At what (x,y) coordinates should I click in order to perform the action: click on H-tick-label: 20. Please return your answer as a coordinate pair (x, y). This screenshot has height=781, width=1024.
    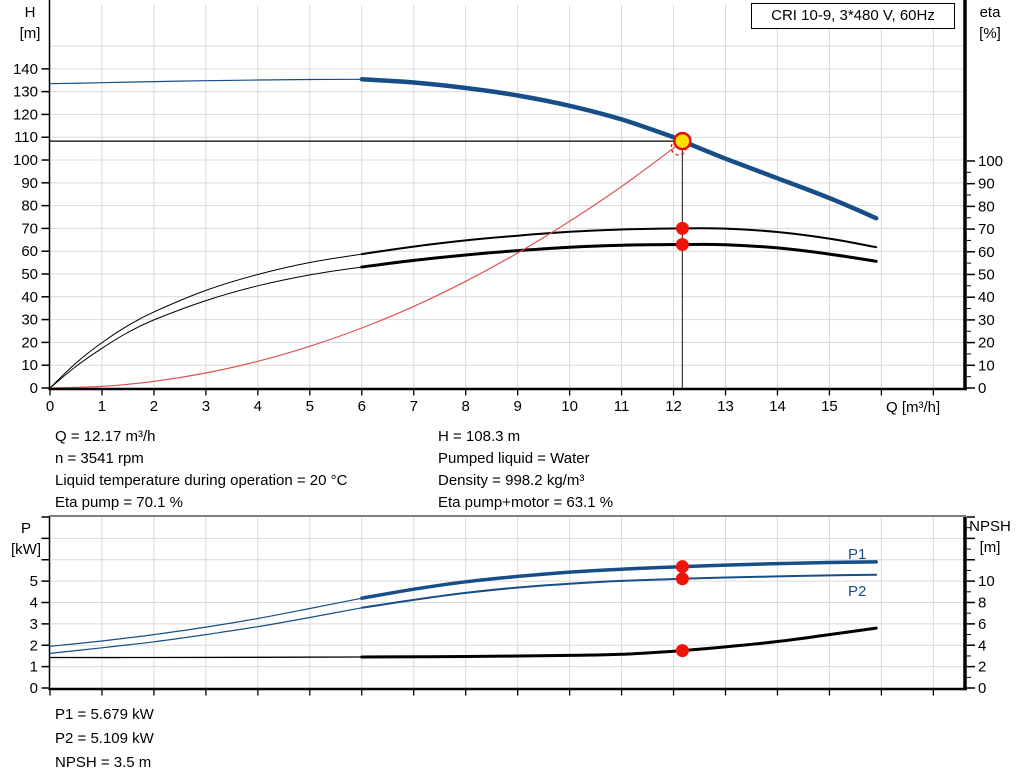
    Looking at the image, I should click on (29, 342).